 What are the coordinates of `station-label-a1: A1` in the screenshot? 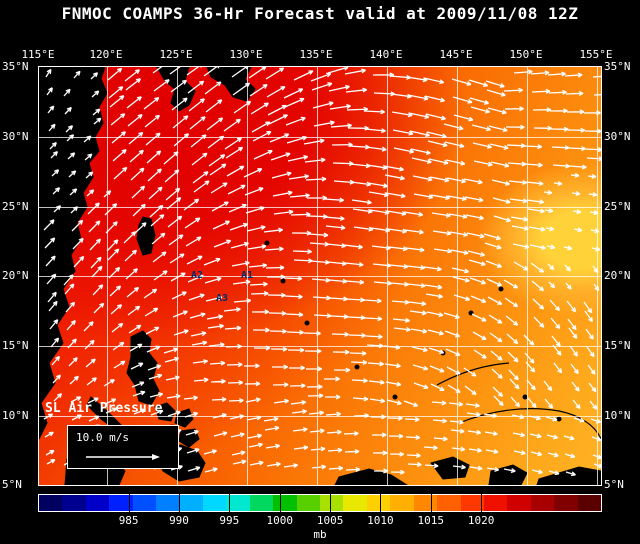 It's located at (247, 275).